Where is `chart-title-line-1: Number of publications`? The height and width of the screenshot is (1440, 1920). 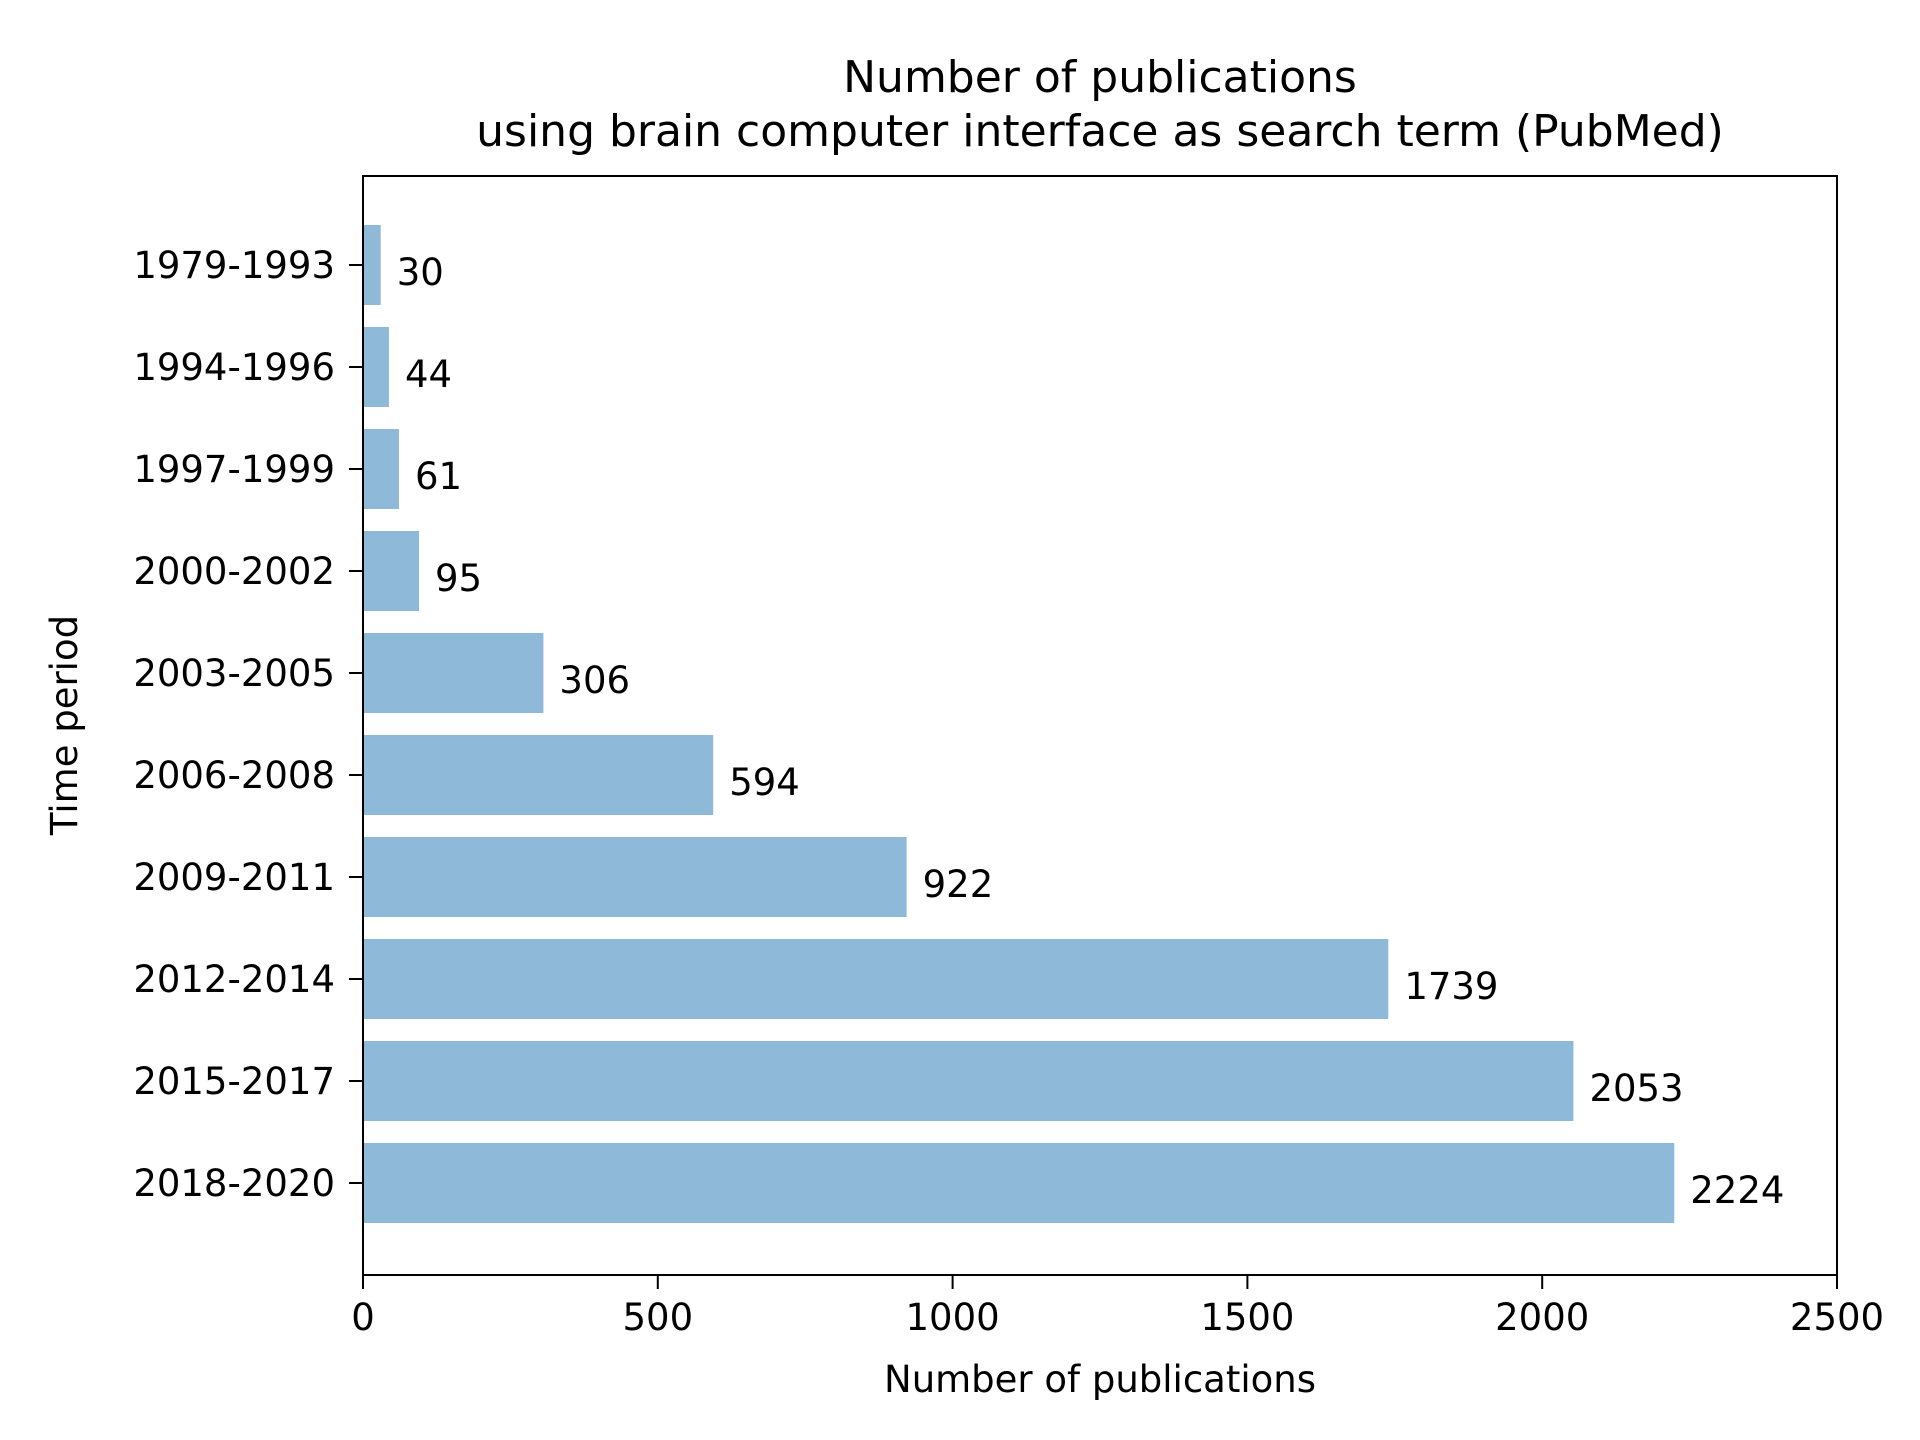
chart-title-line-1: Number of publications is located at coordinates (1100, 77).